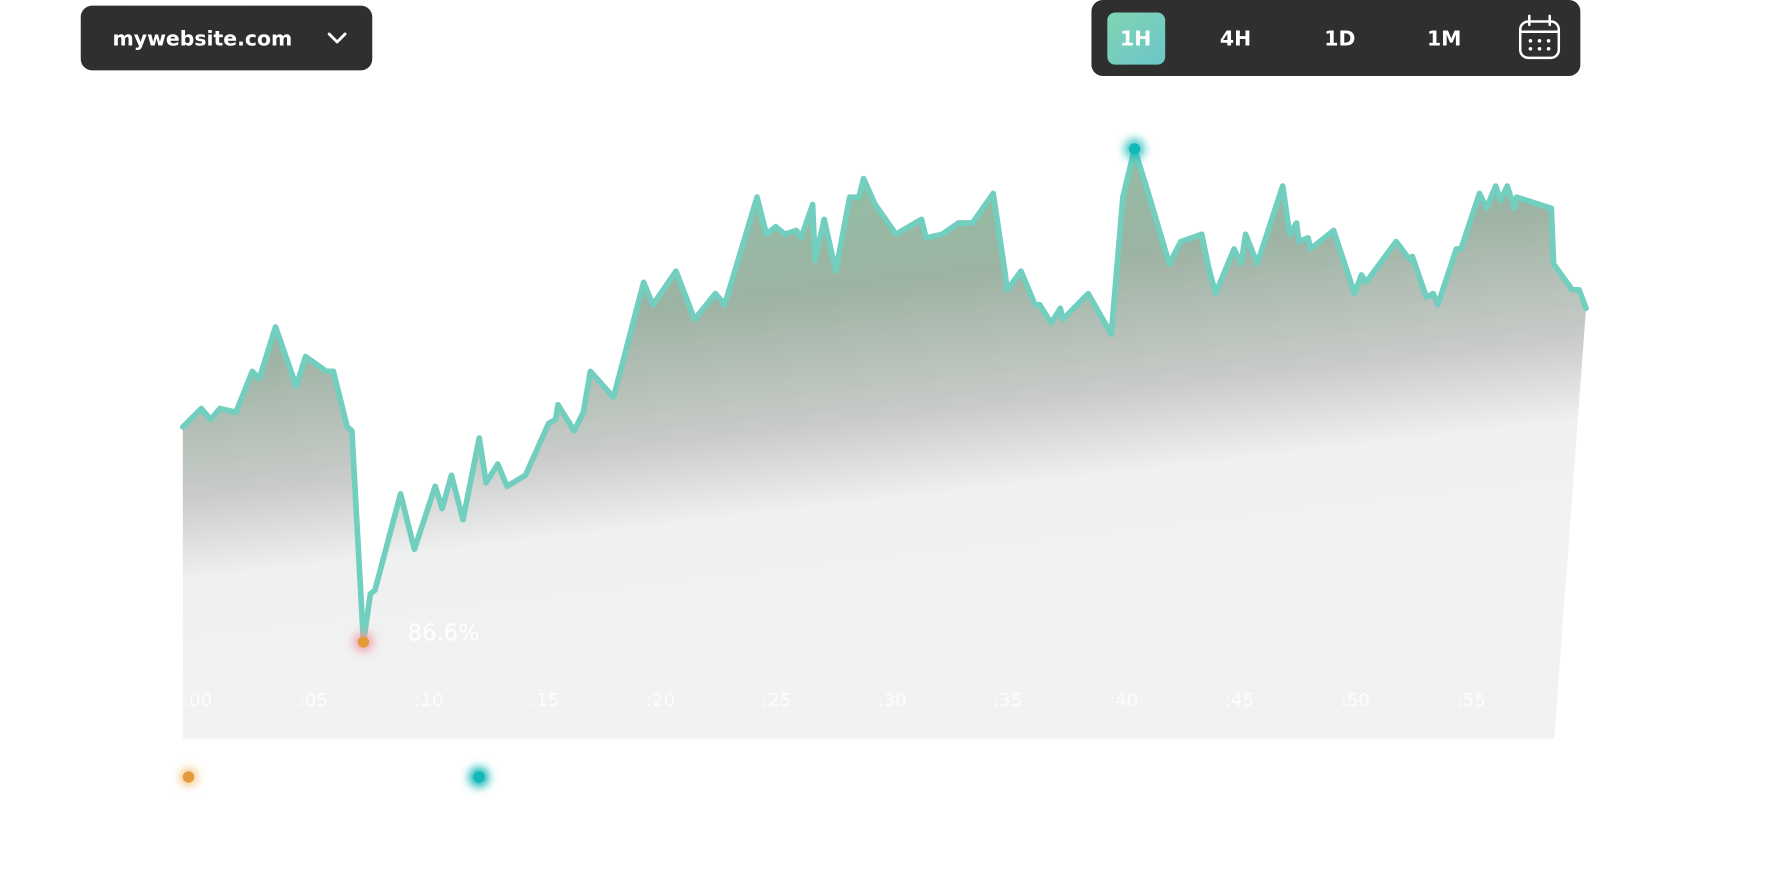 This screenshot has height=895, width=1770. I want to click on x-tick-label: :10, so click(428, 700).